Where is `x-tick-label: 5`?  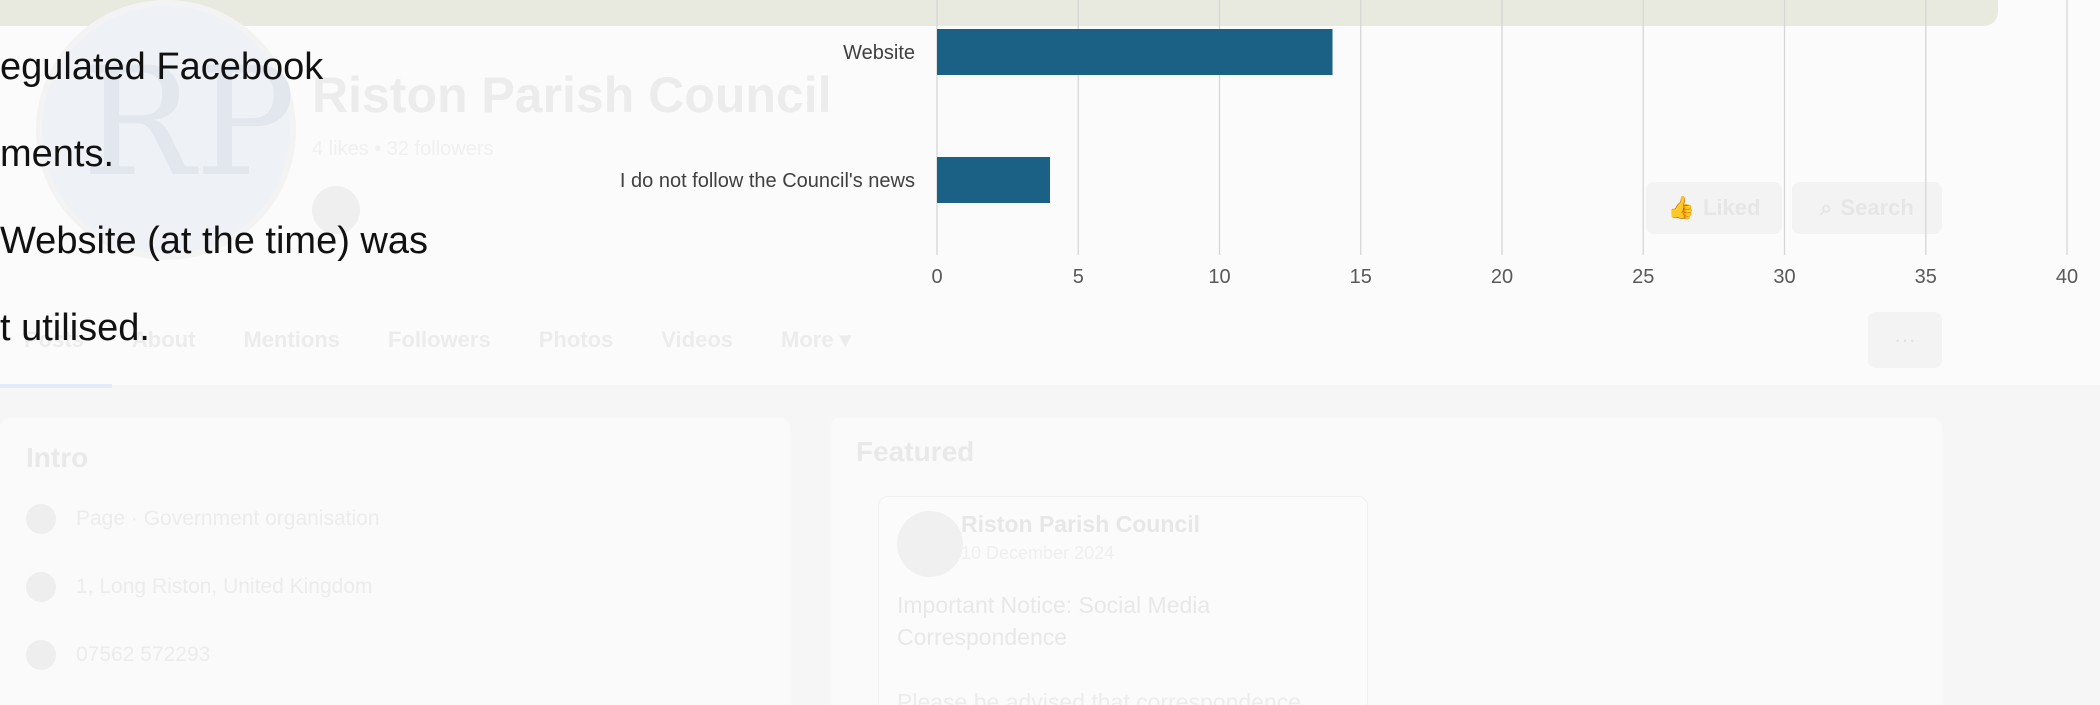
x-tick-label: 5 is located at coordinates (1078, 277).